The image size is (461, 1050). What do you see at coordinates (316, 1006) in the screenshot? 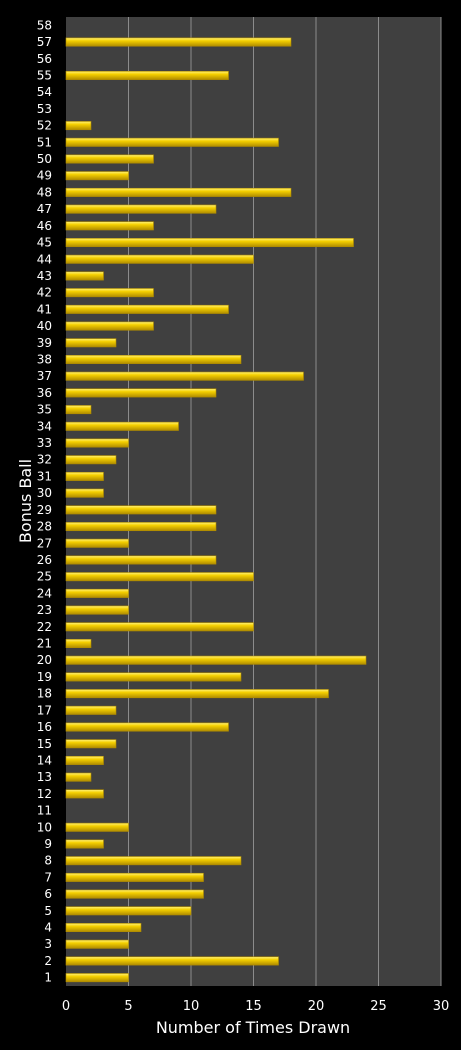
I see `x-tick-label: 20` at bounding box center [316, 1006].